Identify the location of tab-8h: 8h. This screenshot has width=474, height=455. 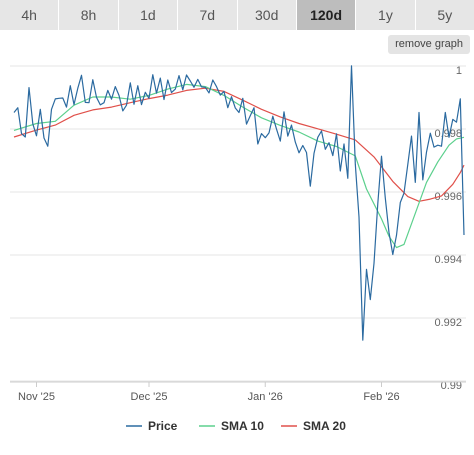
(89, 15).